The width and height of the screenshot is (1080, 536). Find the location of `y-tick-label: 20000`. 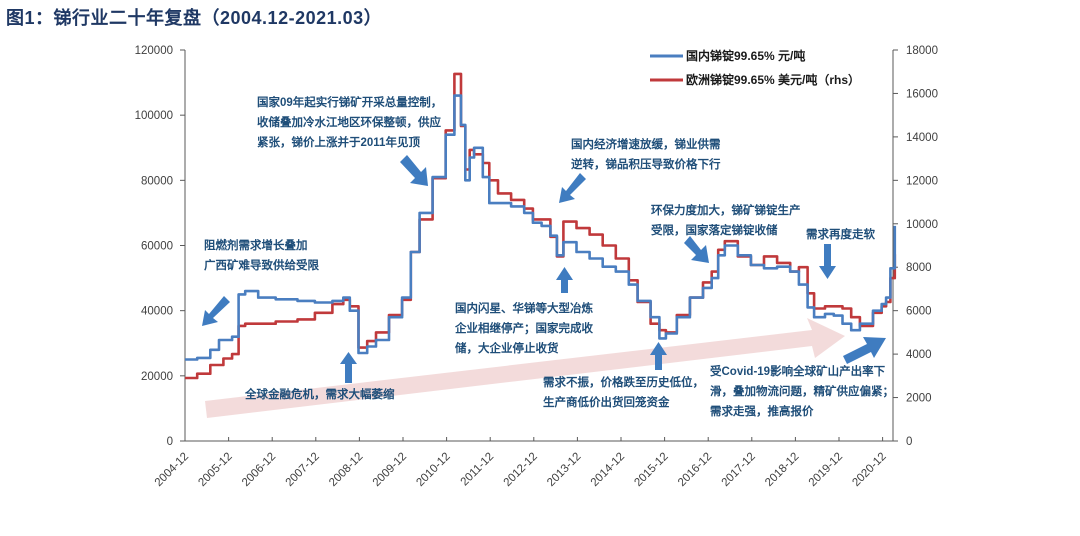

y-tick-label: 20000 is located at coordinates (157, 377).